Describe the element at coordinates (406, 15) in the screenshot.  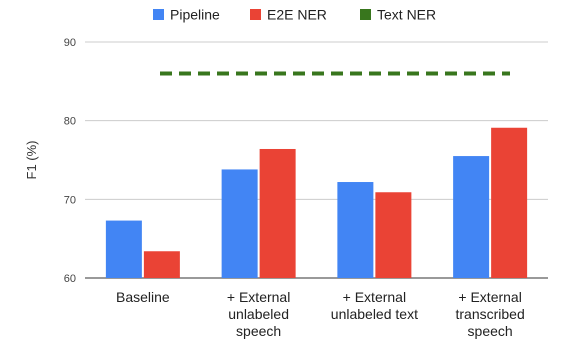
I see `legend-label: Text NER` at that location.